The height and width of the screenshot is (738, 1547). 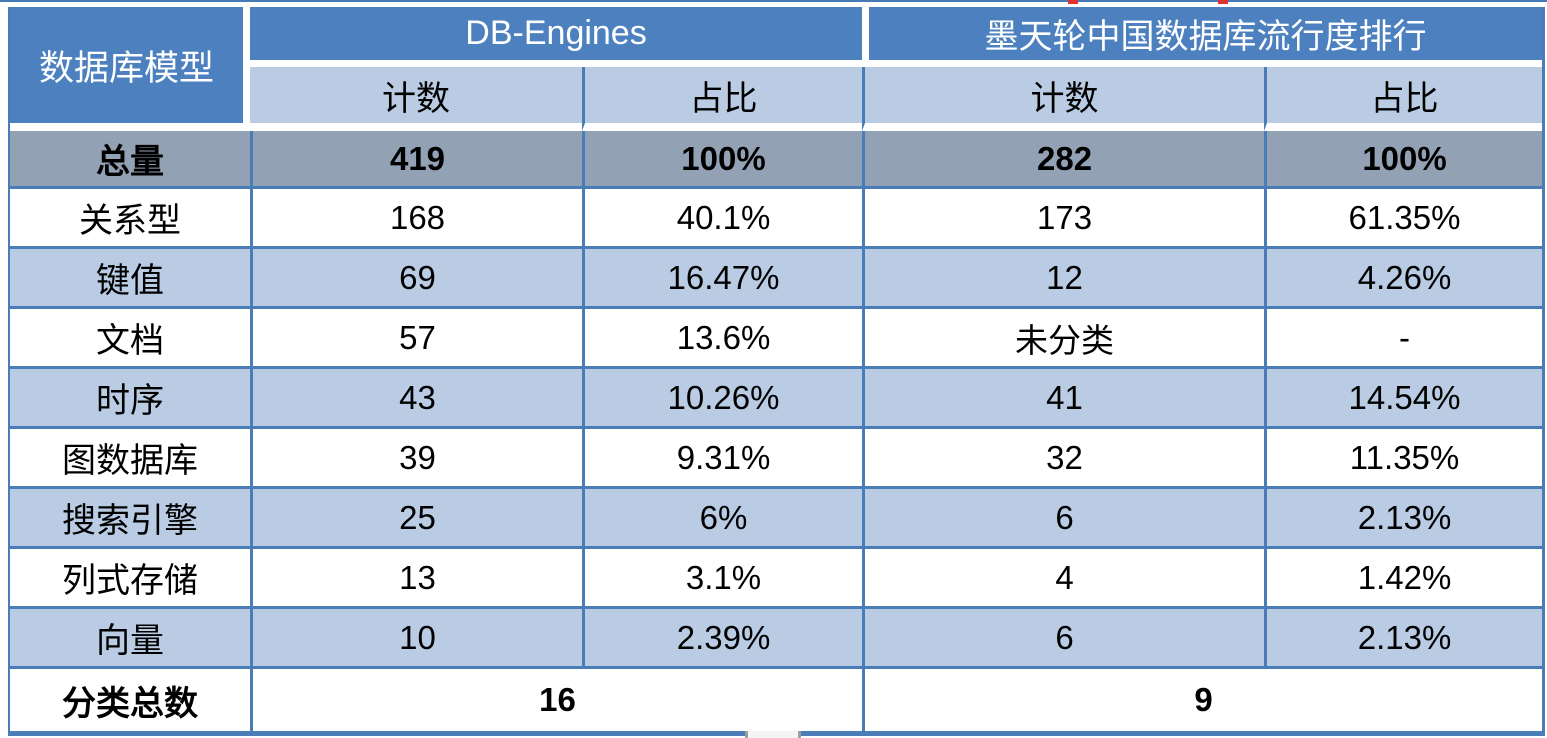 What do you see at coordinates (416, 339) in the screenshot?
I see `value-cell: 57` at bounding box center [416, 339].